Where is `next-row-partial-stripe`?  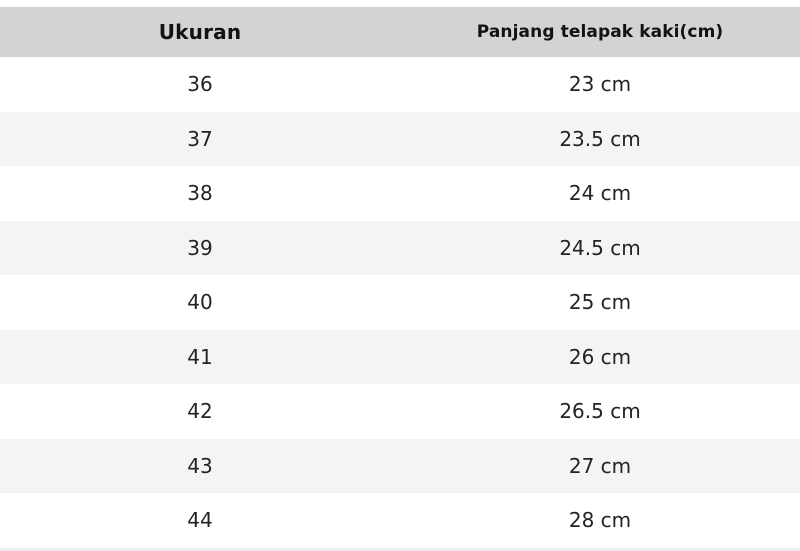
next-row-partial-stripe is located at coordinates (400, 549).